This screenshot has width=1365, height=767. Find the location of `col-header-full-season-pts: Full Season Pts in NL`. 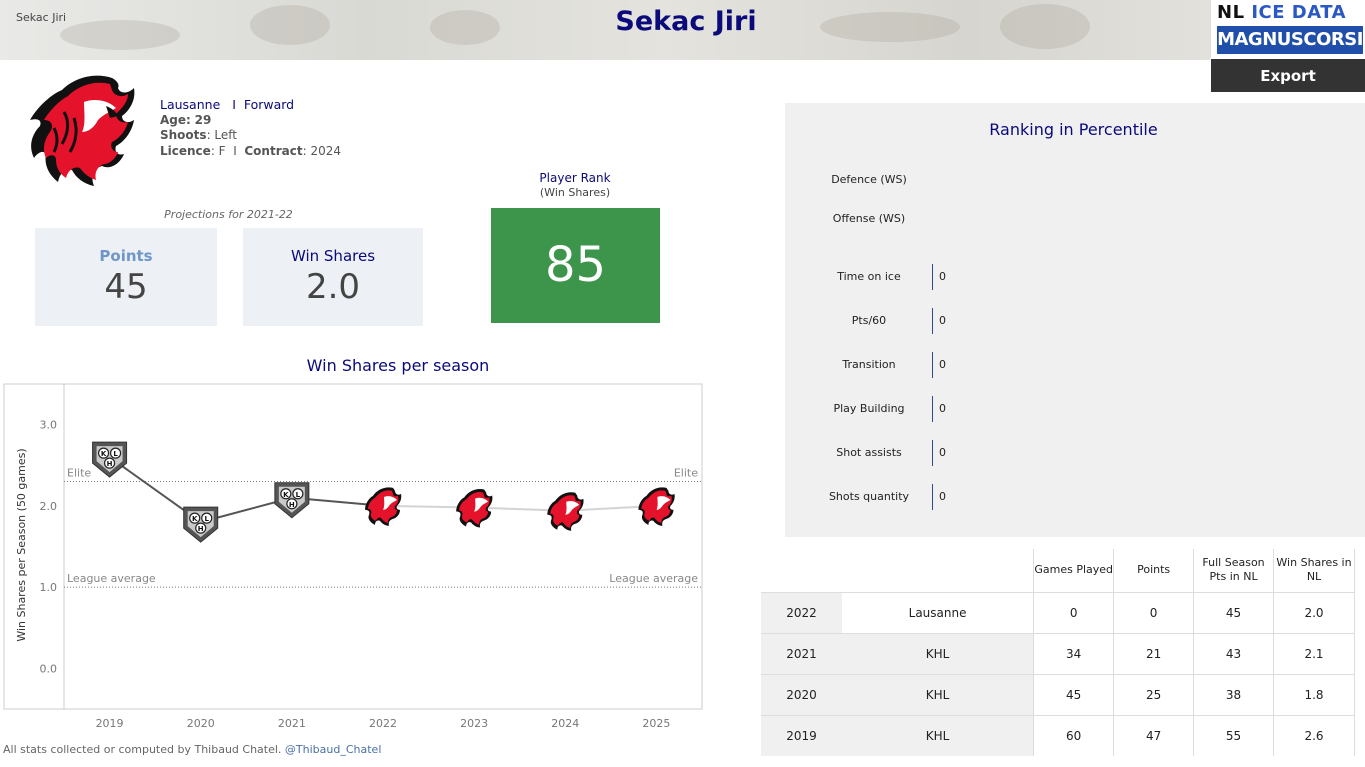

col-header-full-season-pts: Full Season Pts in NL is located at coordinates (1233, 570).